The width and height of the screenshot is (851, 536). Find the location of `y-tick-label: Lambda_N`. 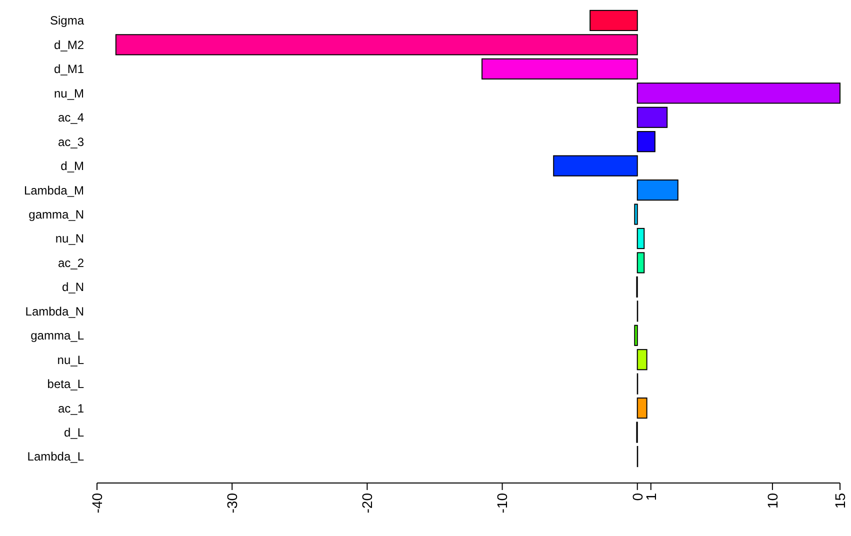

y-tick-label: Lambda_N is located at coordinates (54, 311).